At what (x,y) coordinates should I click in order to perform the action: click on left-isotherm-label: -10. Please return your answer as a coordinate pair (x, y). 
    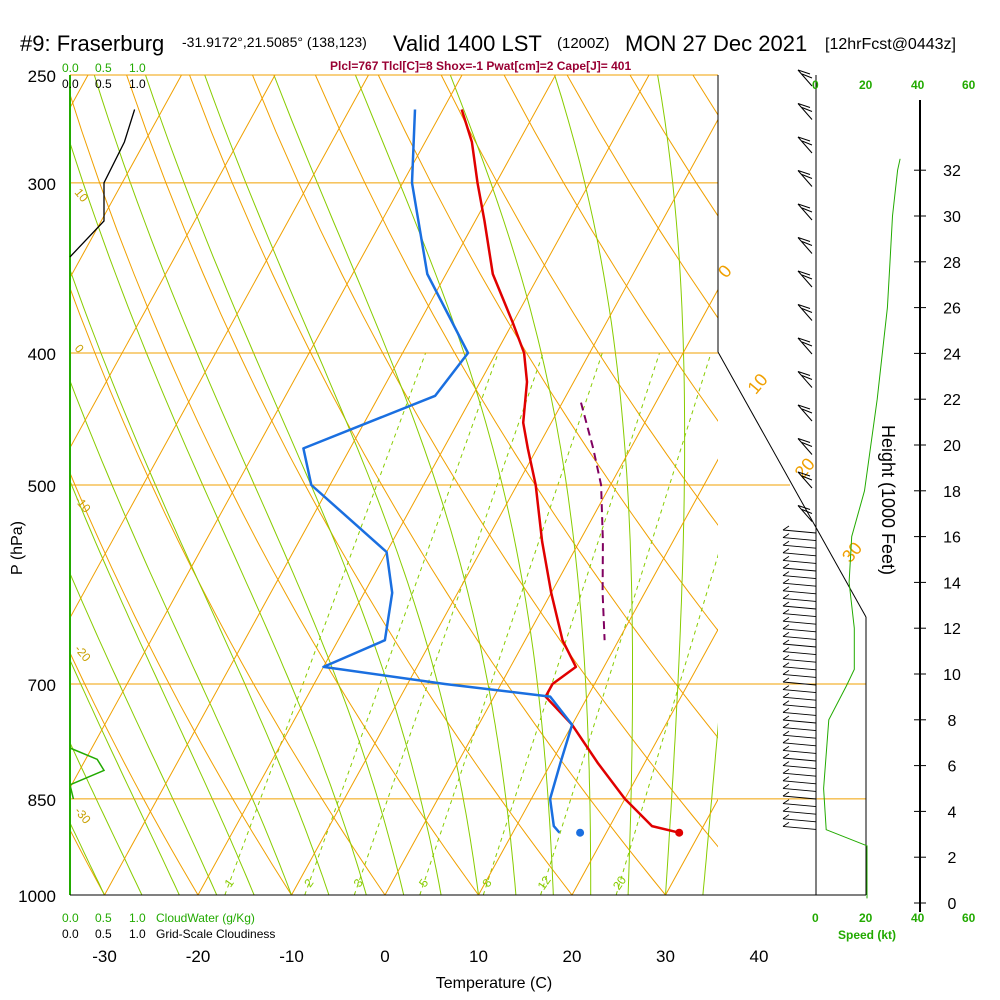
    Looking at the image, I should click on (83, 504).